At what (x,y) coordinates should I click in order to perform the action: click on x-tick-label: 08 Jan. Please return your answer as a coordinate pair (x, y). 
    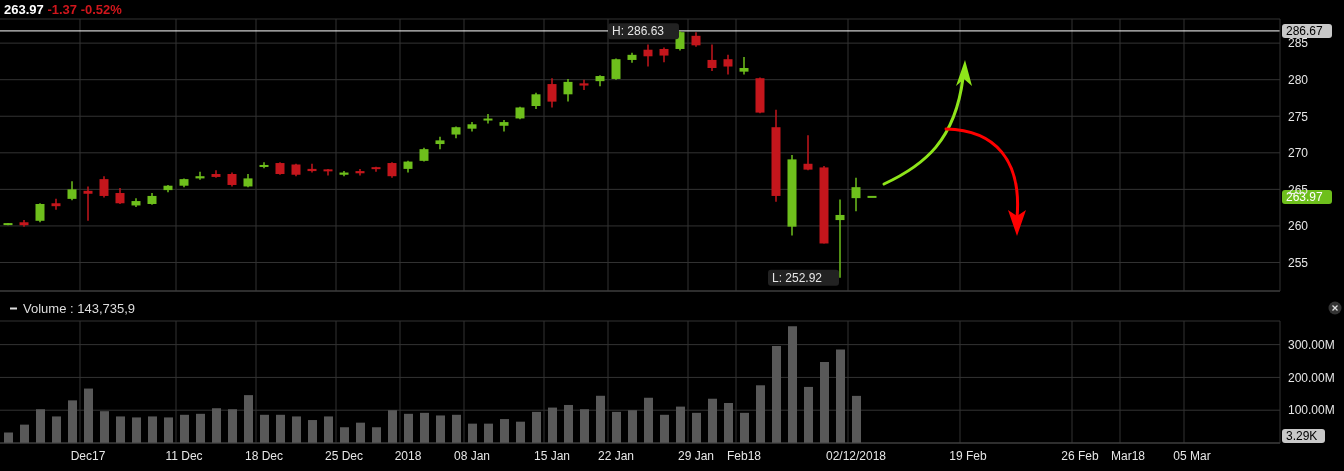
    Looking at the image, I should click on (472, 455).